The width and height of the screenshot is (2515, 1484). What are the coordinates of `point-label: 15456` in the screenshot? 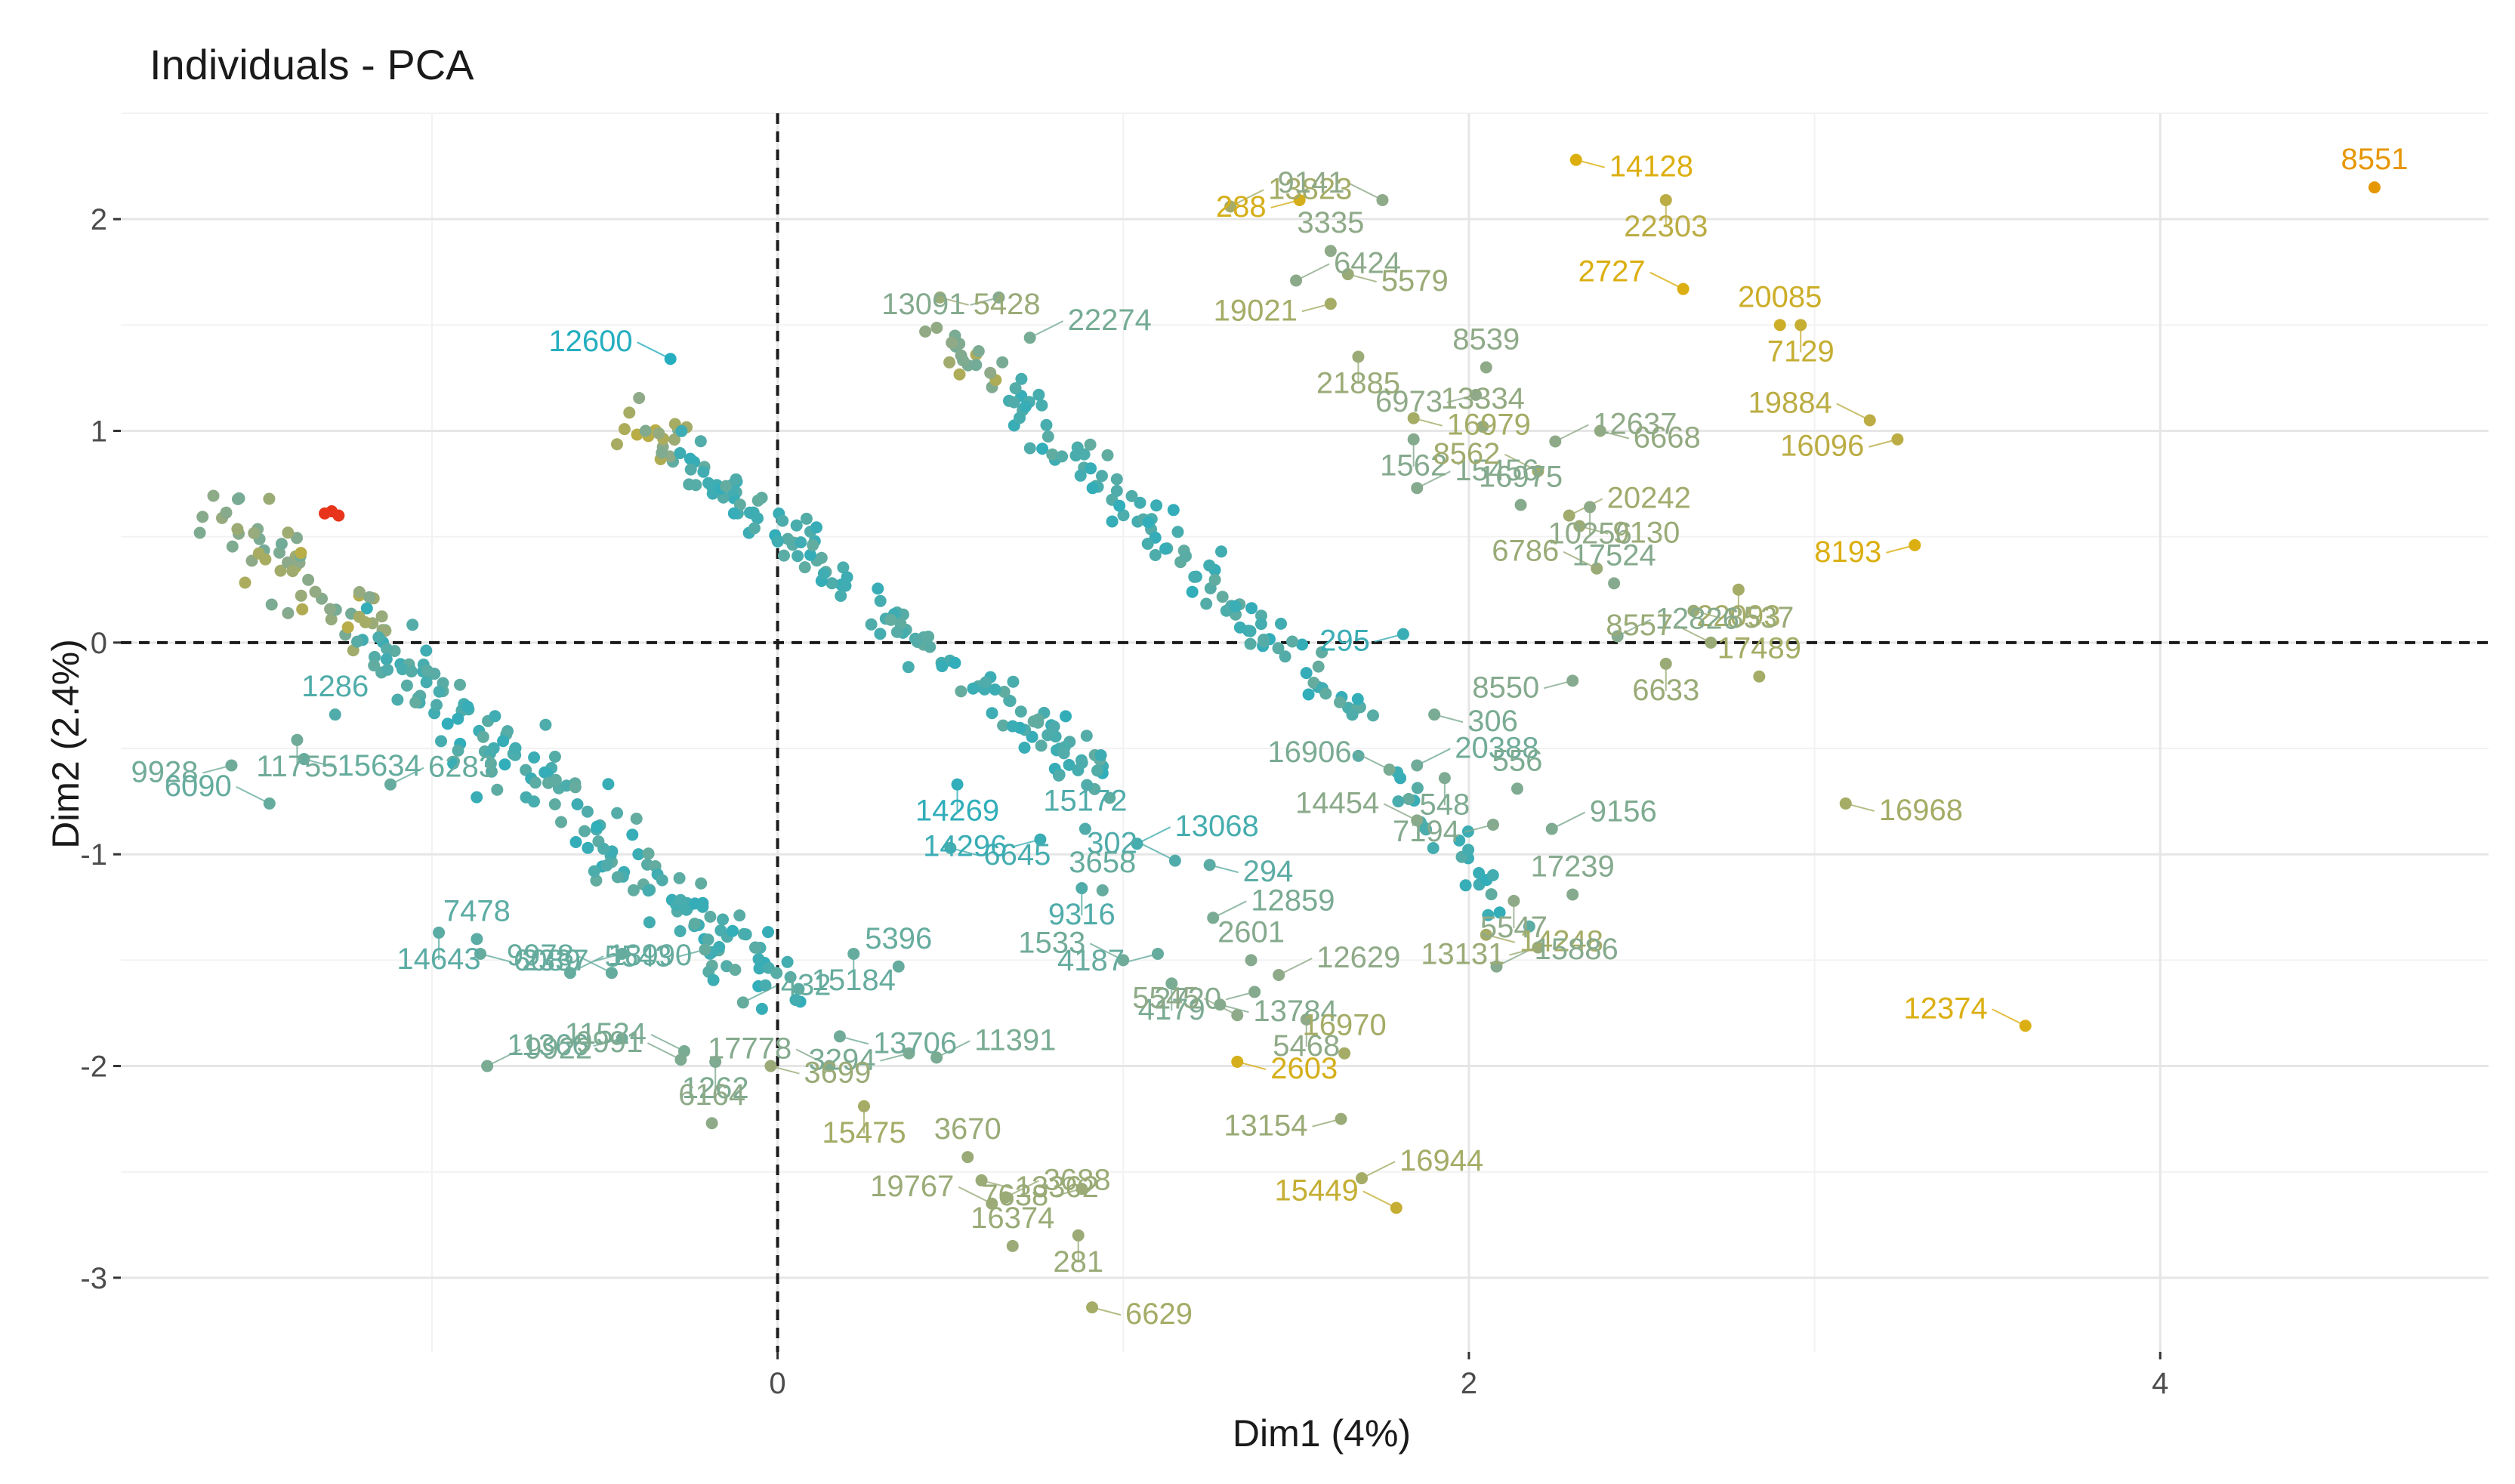 It's located at (1496, 470).